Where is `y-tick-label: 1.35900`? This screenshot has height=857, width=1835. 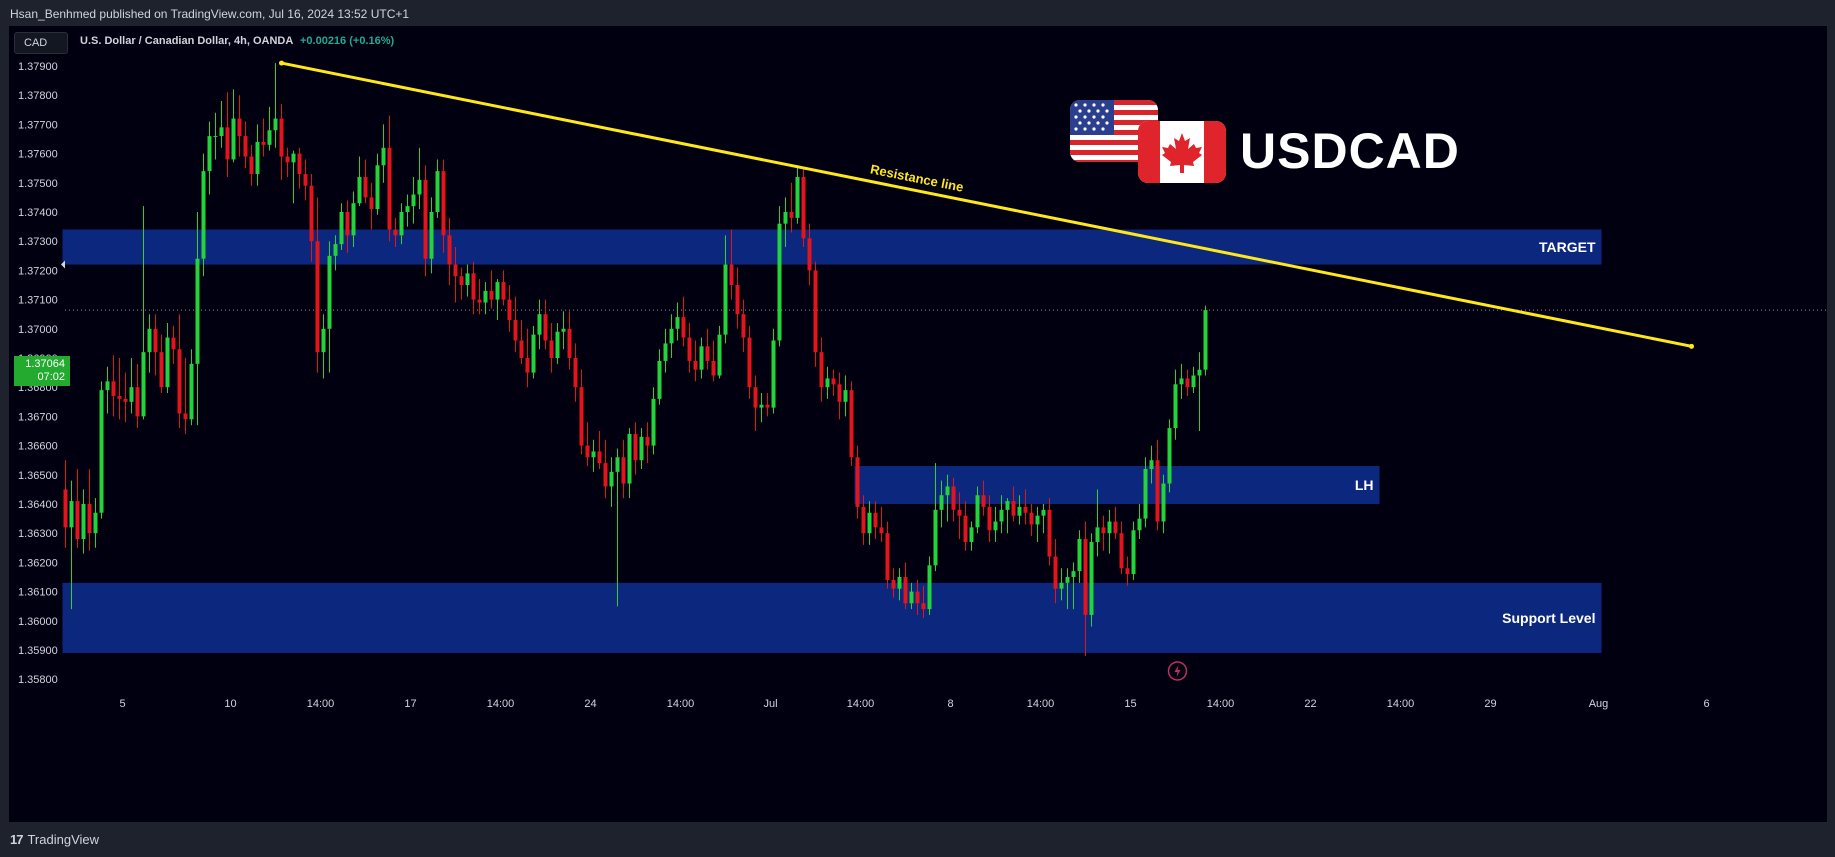 y-tick-label: 1.35900 is located at coordinates (38, 651).